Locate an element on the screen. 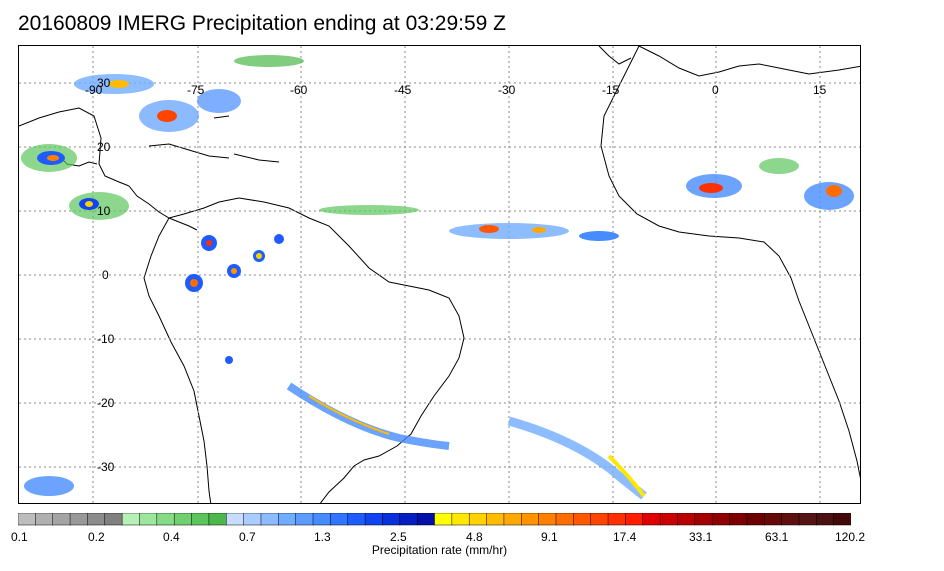  lat-label: -20 is located at coordinates (106, 403).